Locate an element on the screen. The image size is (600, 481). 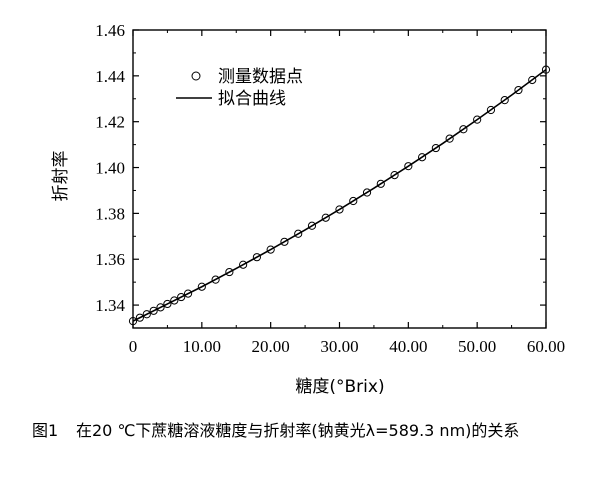
legend-label-fit: 拟合曲线 is located at coordinates (252, 99).